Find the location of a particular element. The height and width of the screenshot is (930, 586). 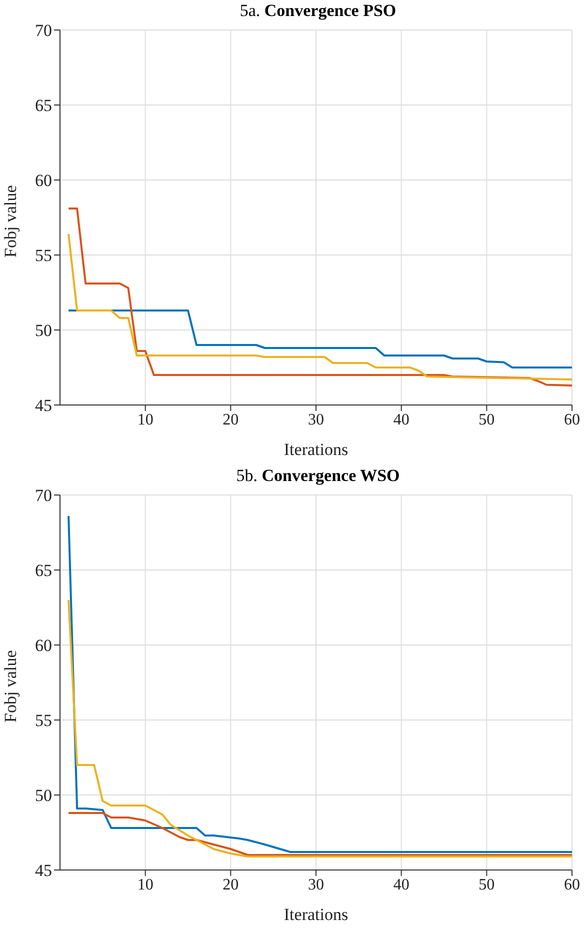

chart-title: 5a. Convergence PSO is located at coordinates (318, 10).